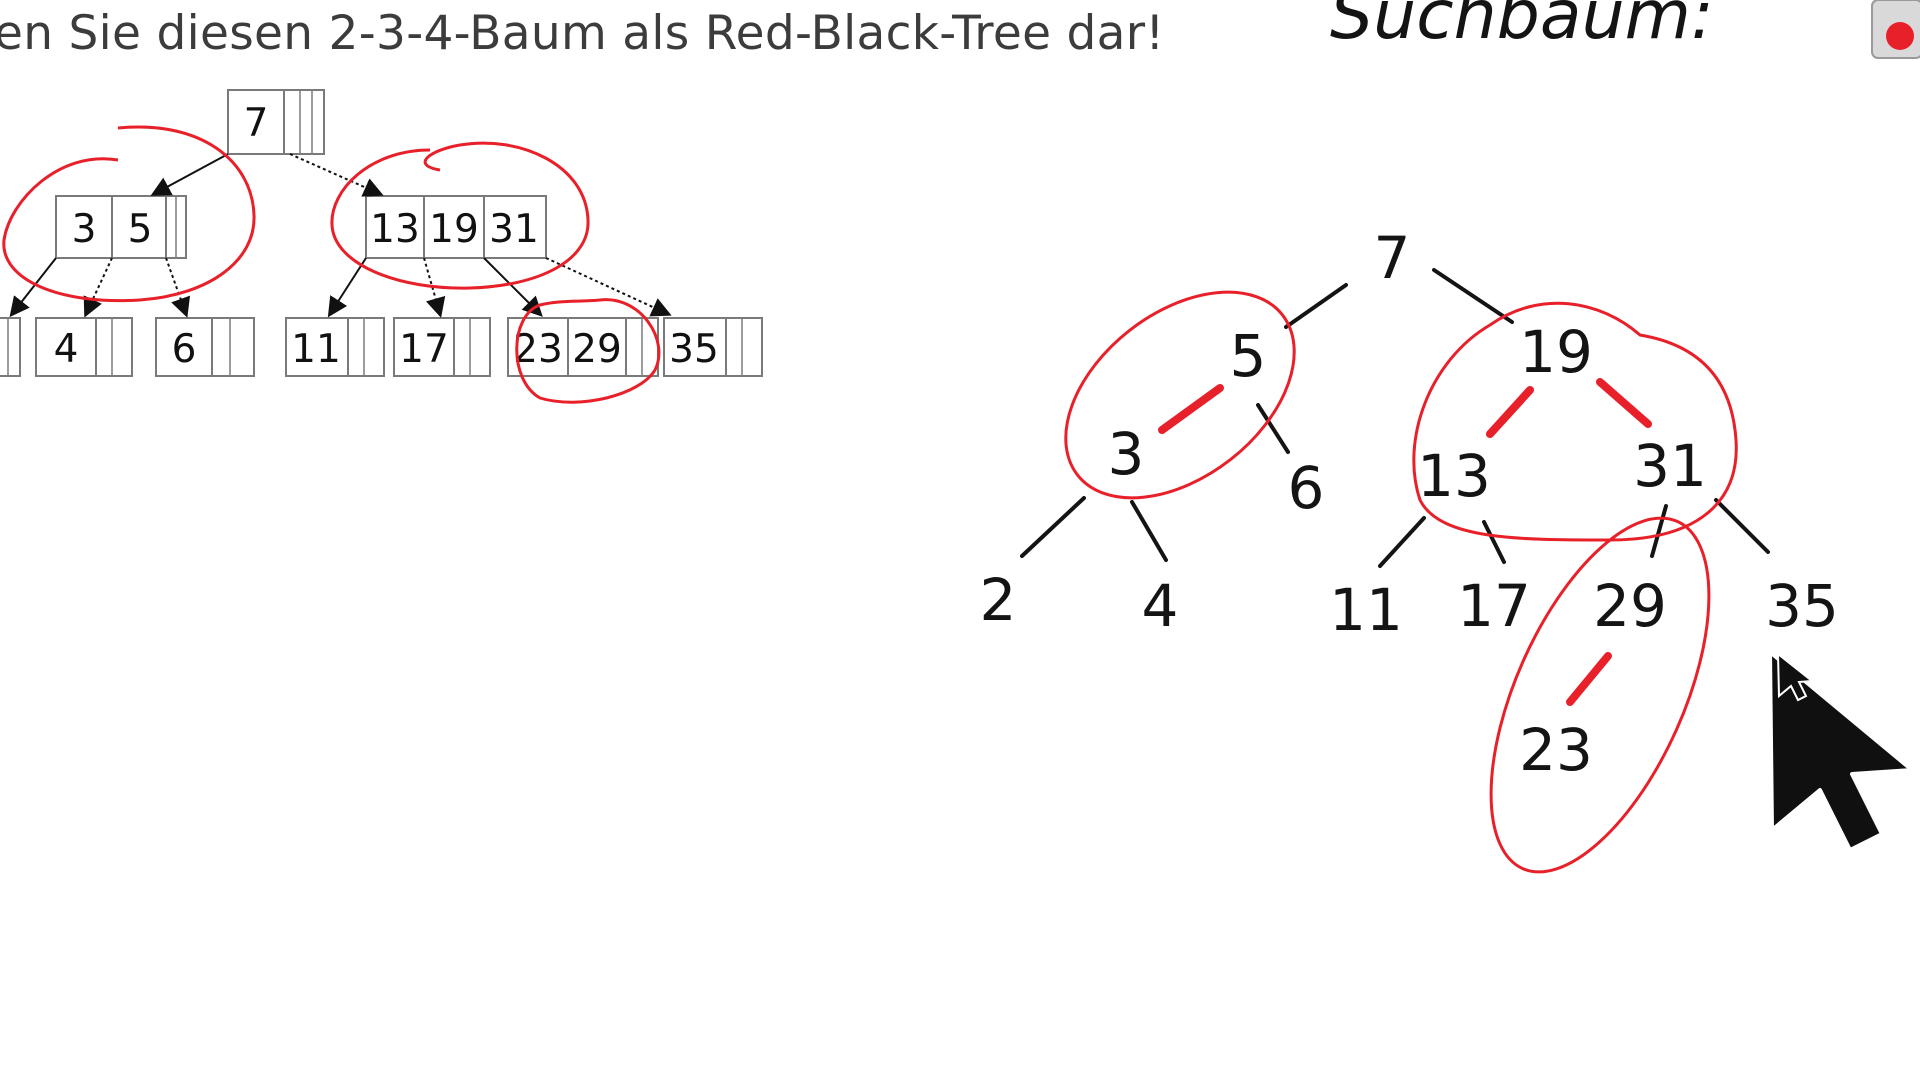 This screenshot has width=1920, height=1080. I want to click on rb-black-edges, so click(1395, 418).